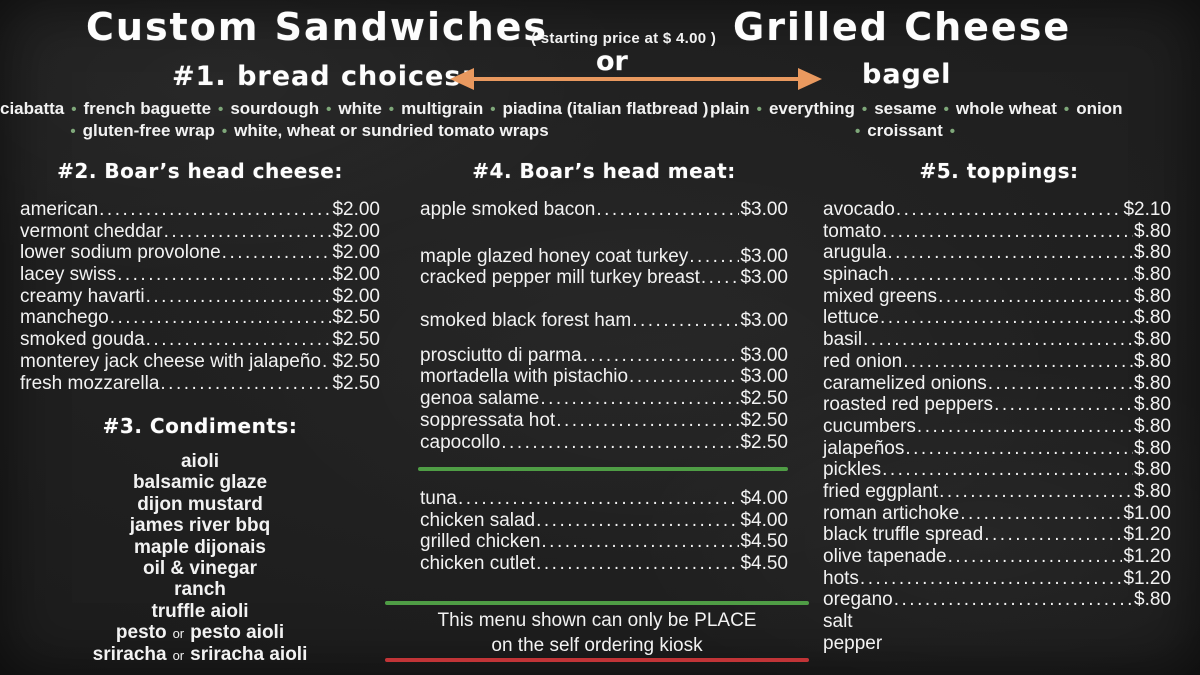 The height and width of the screenshot is (675, 1200). I want to click on item-name: red onion, so click(863, 361).